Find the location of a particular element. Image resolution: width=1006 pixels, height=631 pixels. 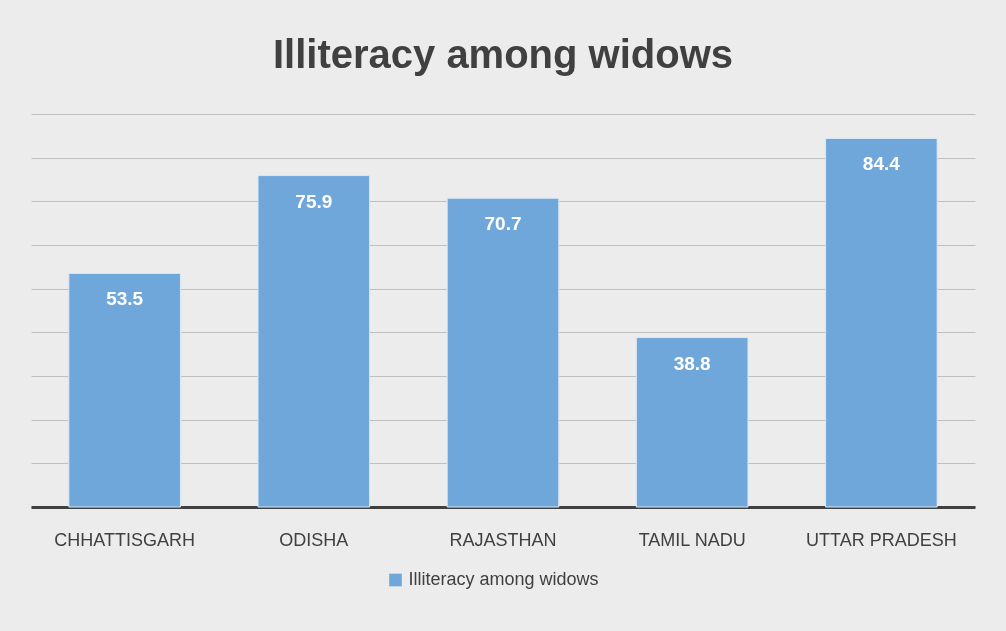

x-tick-label: ODISHA is located at coordinates (314, 539).